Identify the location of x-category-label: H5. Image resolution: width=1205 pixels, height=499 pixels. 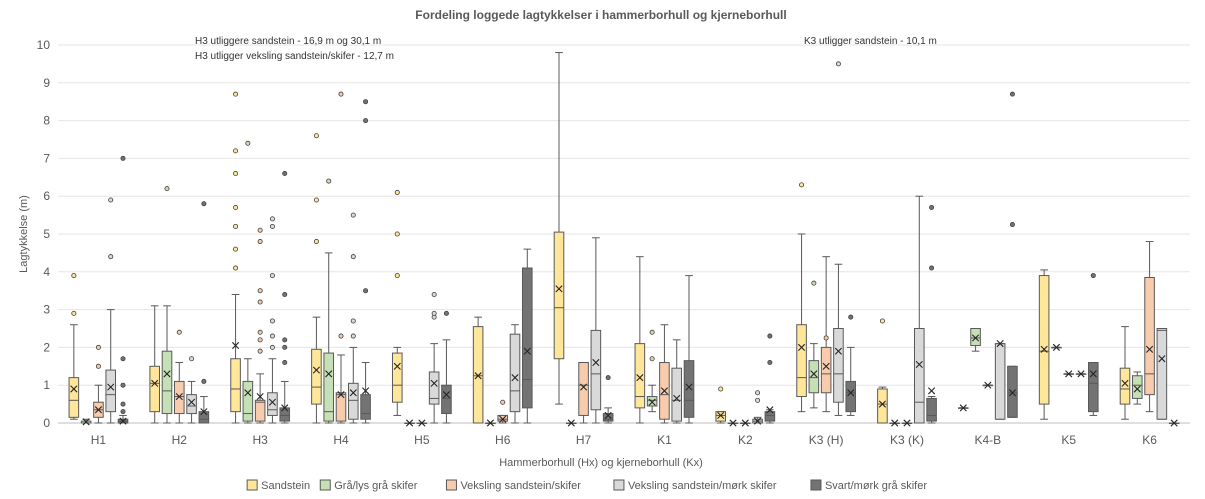
(422, 440).